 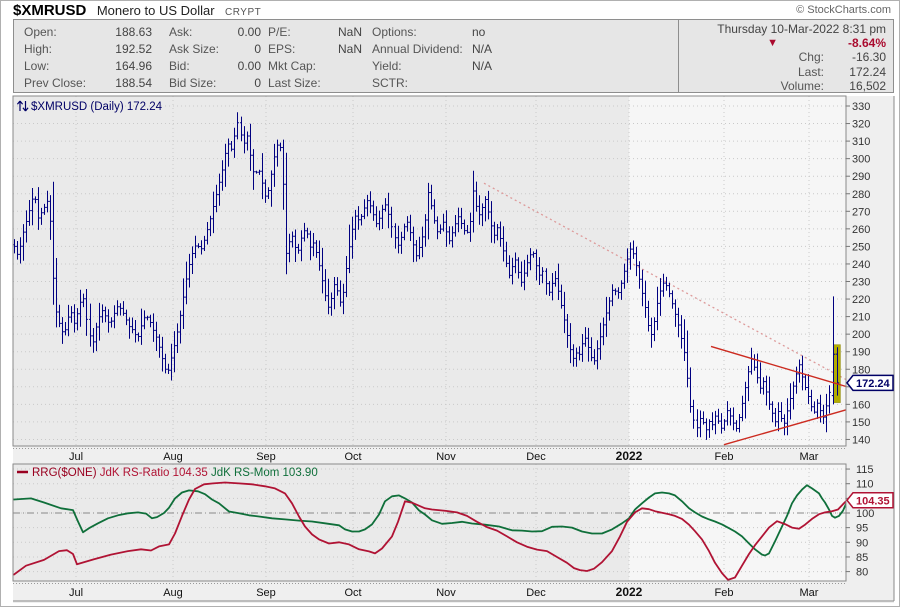 I want to click on symbol-label: $XMRUSD, so click(x=50, y=10).